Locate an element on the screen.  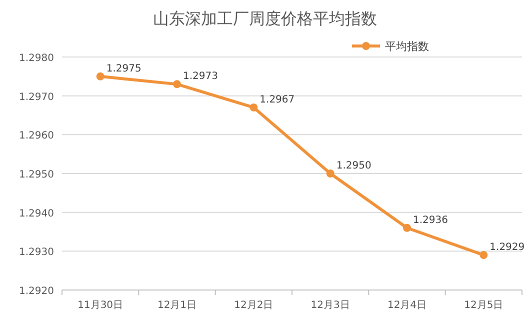
legend-label: 平均指数 is located at coordinates (407, 46).